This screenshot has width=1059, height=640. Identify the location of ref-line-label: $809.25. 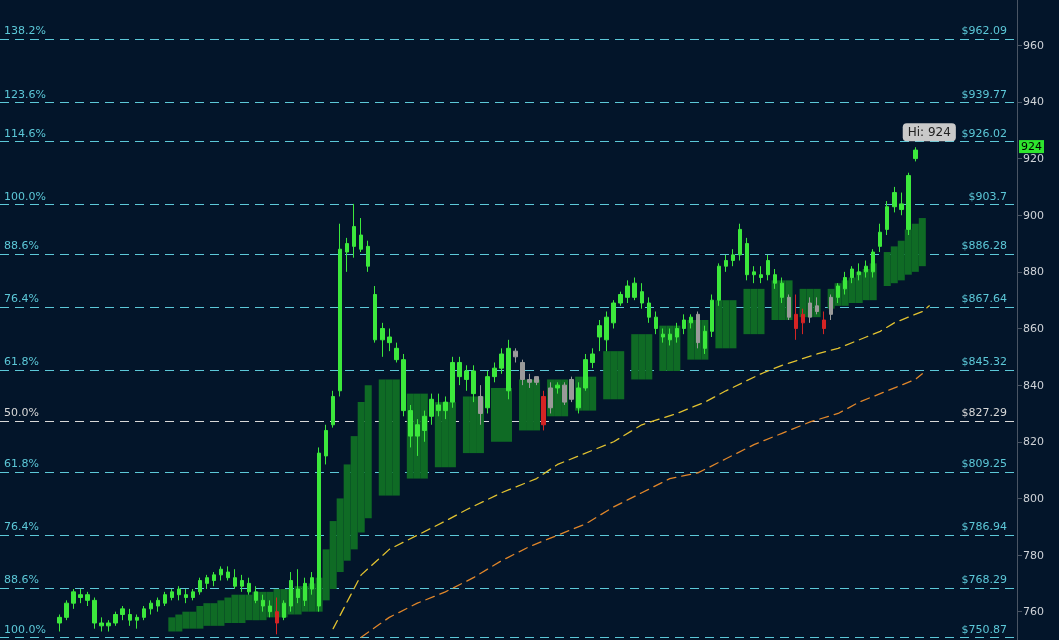
(984, 464).